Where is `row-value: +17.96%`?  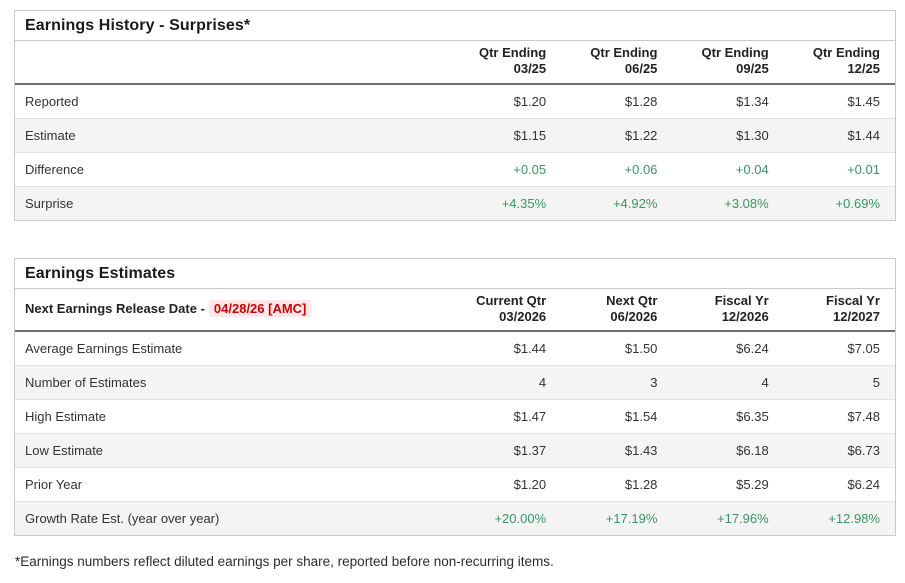
row-value: +17.96% is located at coordinates (728, 518).